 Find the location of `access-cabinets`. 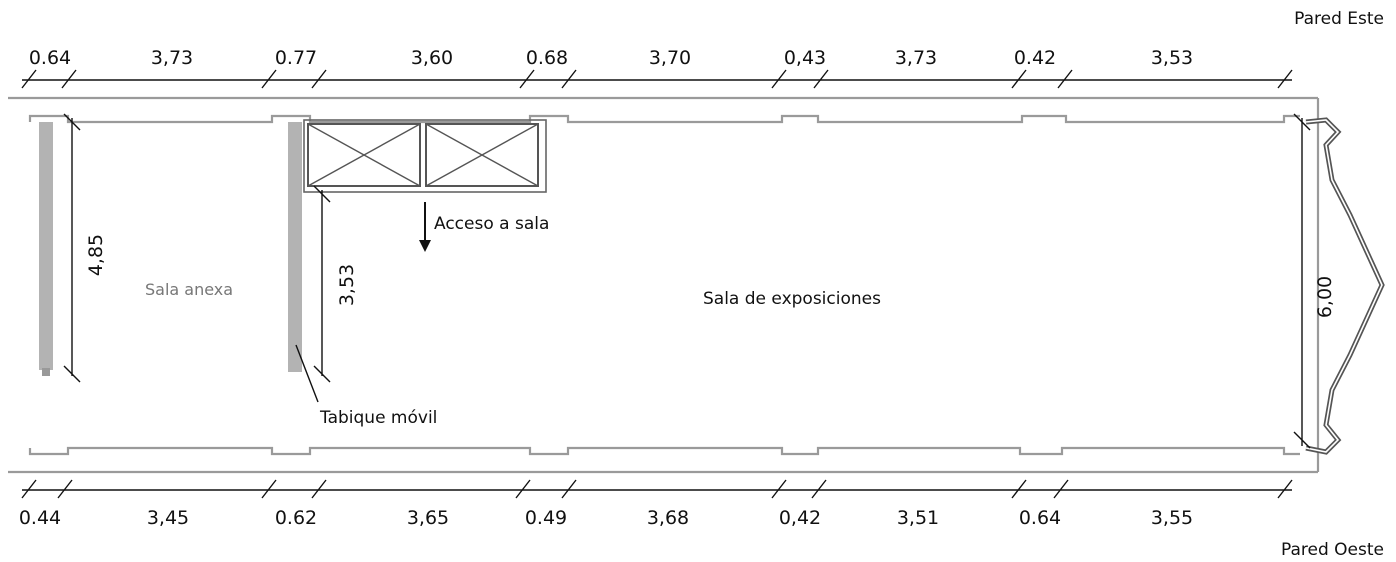

access-cabinets is located at coordinates (425, 156).